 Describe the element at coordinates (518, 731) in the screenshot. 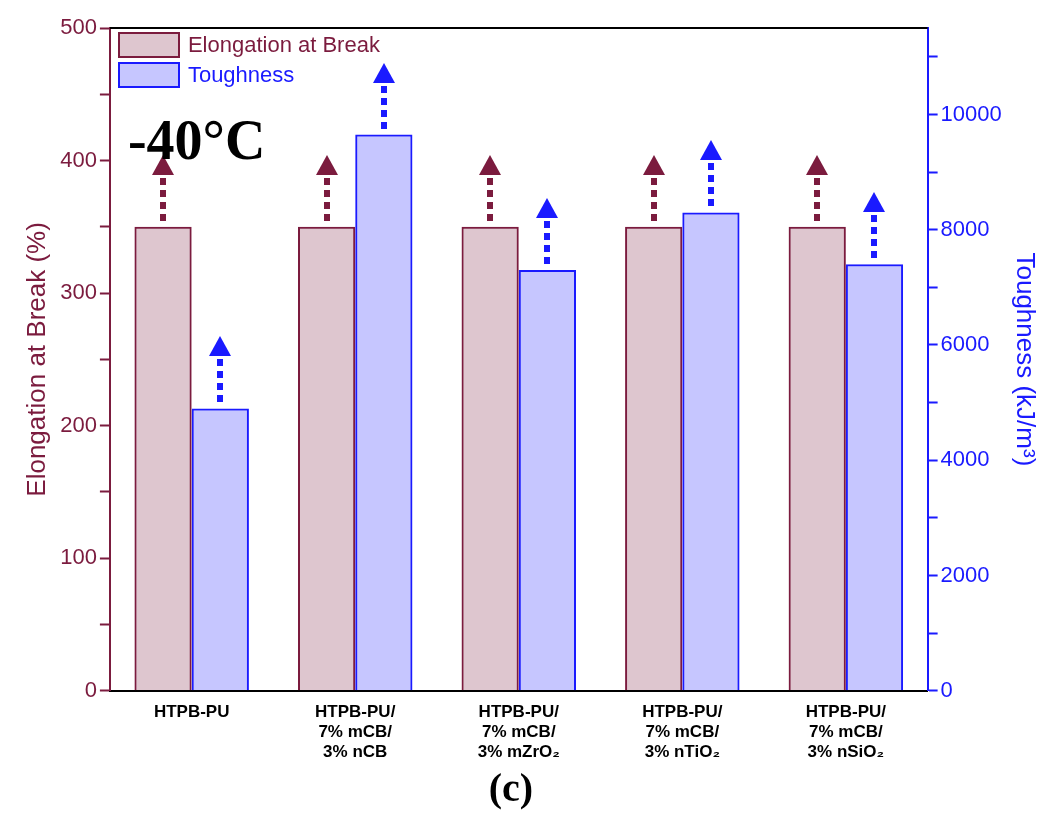

I see `x-tick-label: HTPB-PU/ 7% mCB/ 3% mZrO₂` at that location.